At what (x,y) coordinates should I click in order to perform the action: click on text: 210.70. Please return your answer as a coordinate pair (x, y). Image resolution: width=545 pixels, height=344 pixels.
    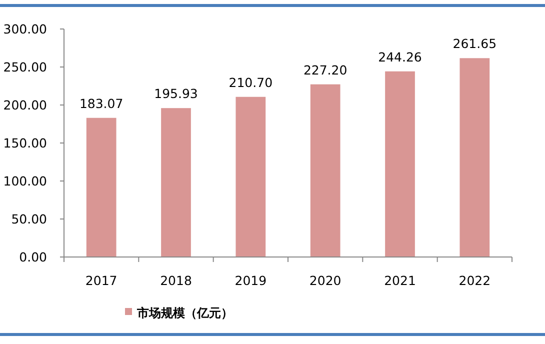
    Looking at the image, I should click on (250, 82).